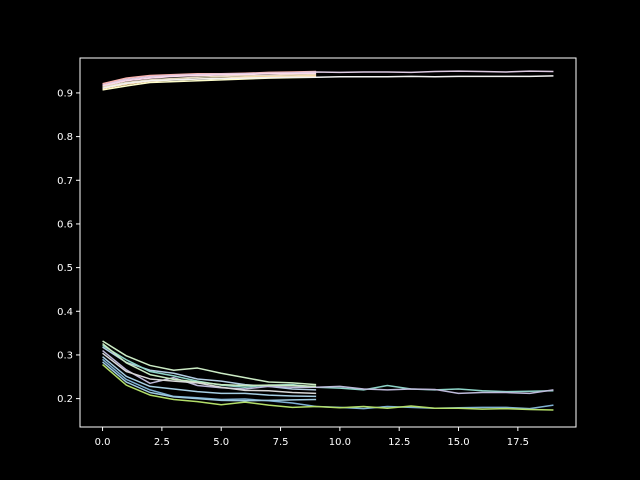 The image size is (640, 480). Describe the element at coordinates (221, 442) in the screenshot. I see `x-tick-label: 5.0` at that location.